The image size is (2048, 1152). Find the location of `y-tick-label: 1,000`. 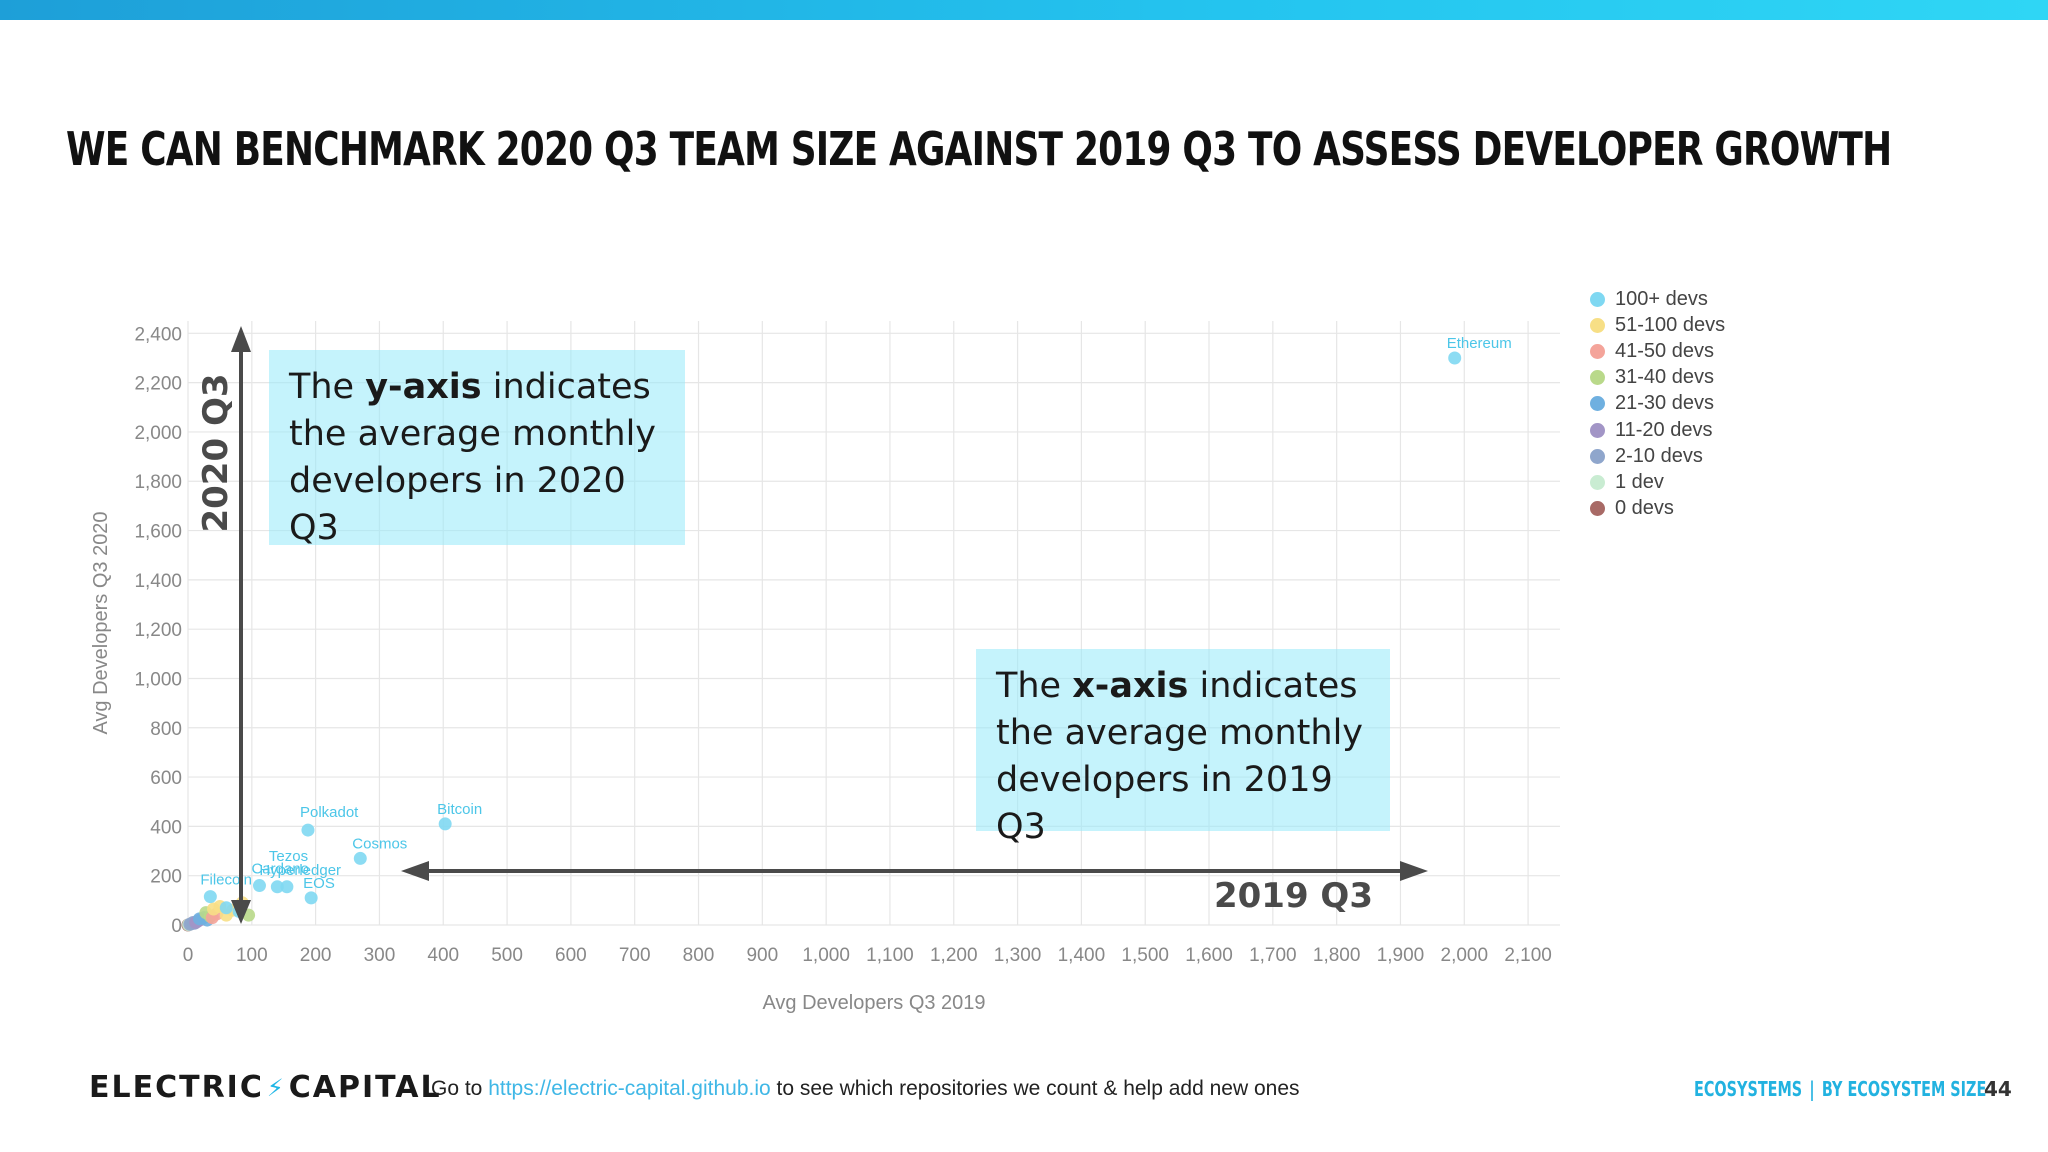

y-tick-label: 1,000 is located at coordinates (158, 679).